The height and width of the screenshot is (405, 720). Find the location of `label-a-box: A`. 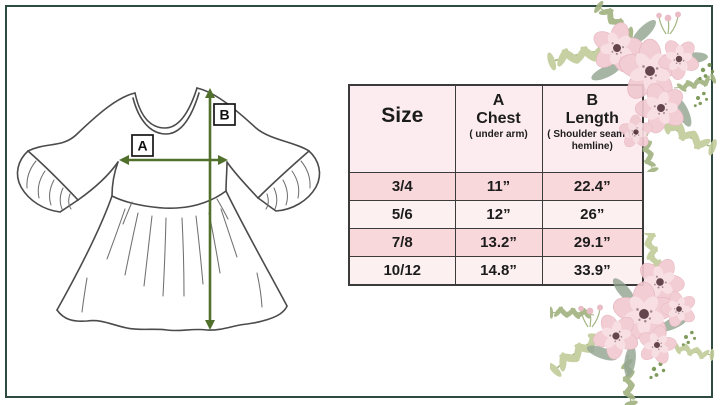

label-a-box: A is located at coordinates (142, 145).